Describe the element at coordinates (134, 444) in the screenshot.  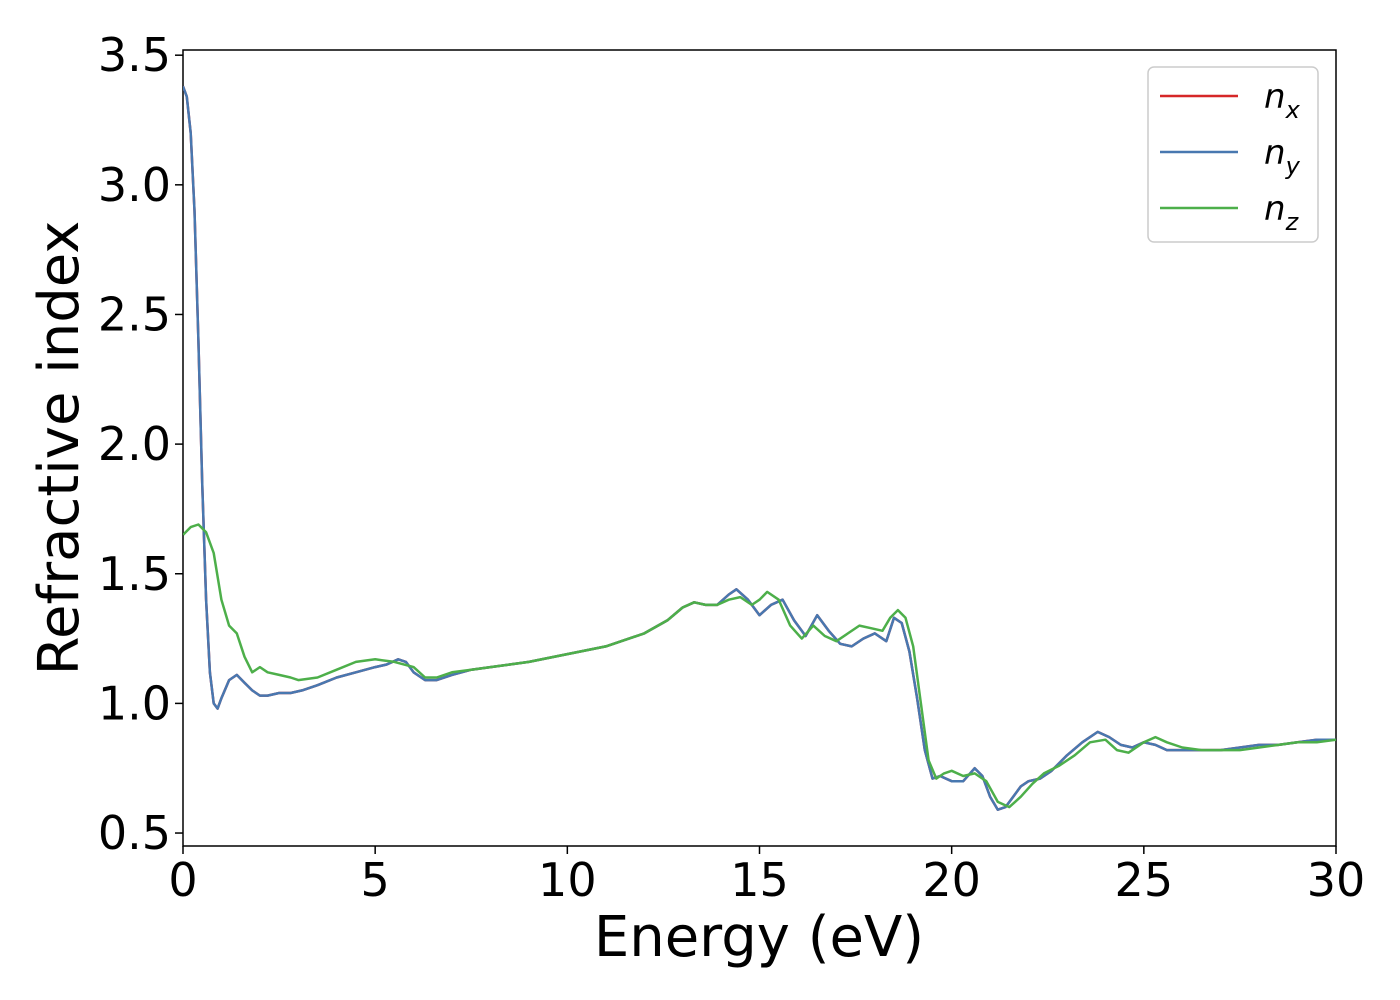
I see `y-tick-label: 2.0` at that location.